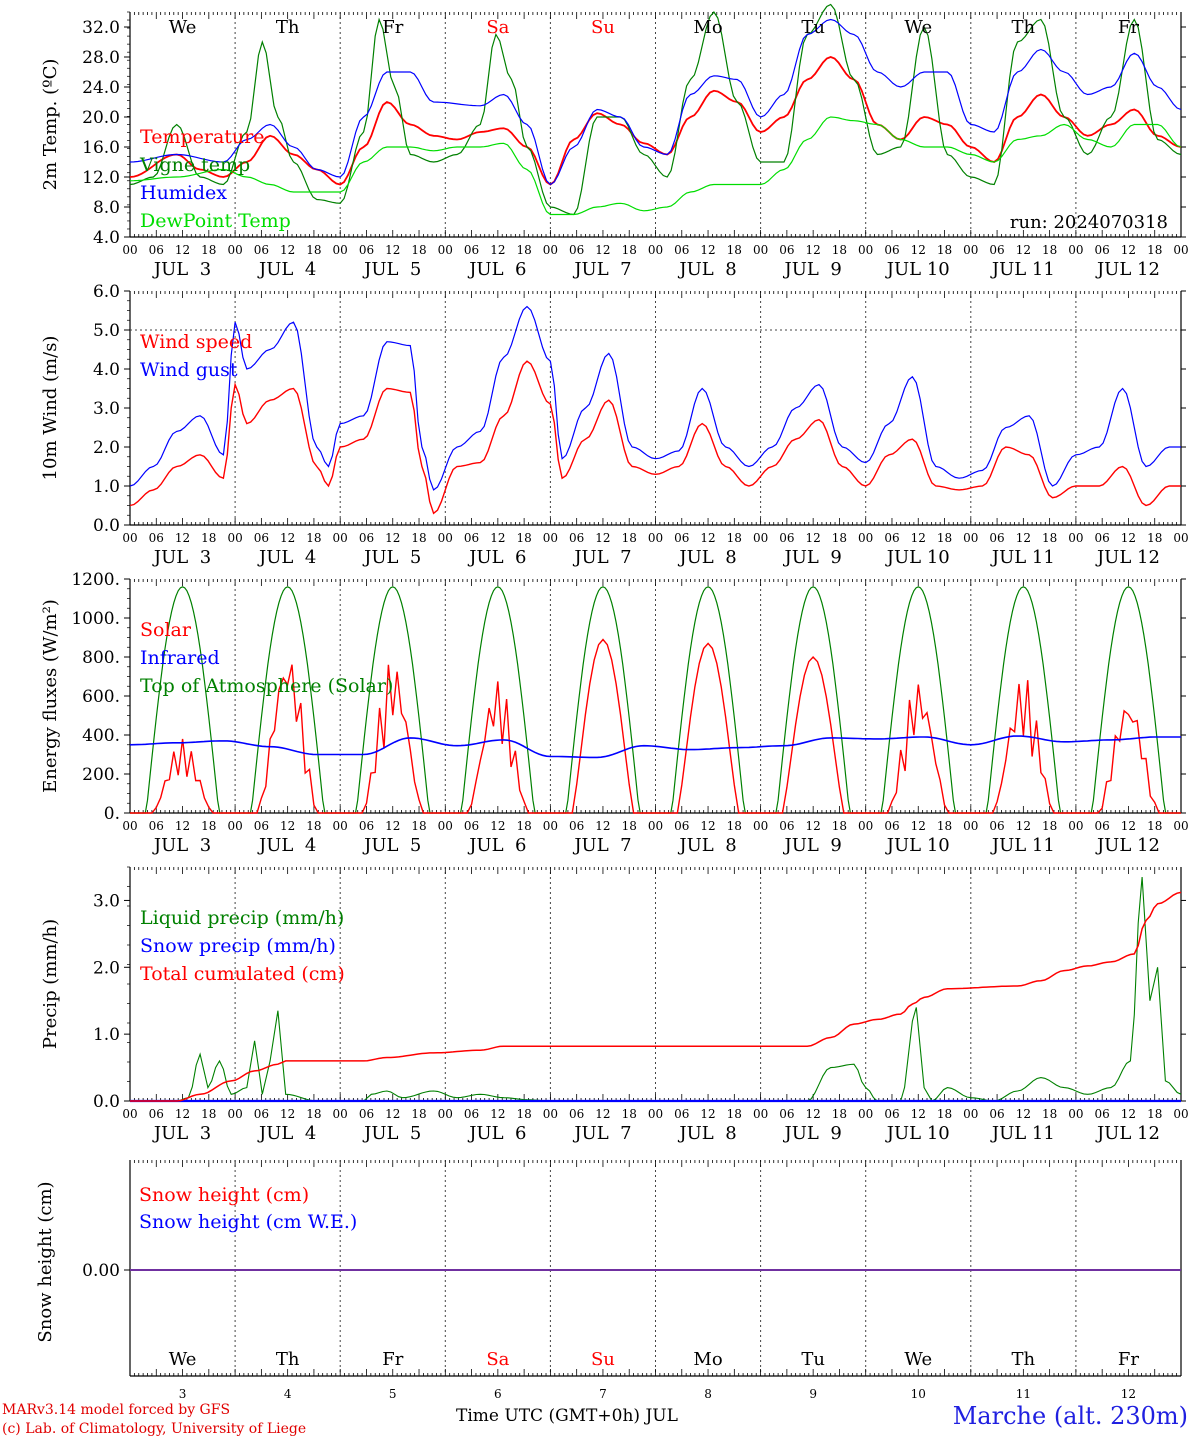 Image resolution: width=1194 pixels, height=1440 pixels. What do you see at coordinates (288, 1394) in the screenshot?
I see `day-number-label: 4` at bounding box center [288, 1394].